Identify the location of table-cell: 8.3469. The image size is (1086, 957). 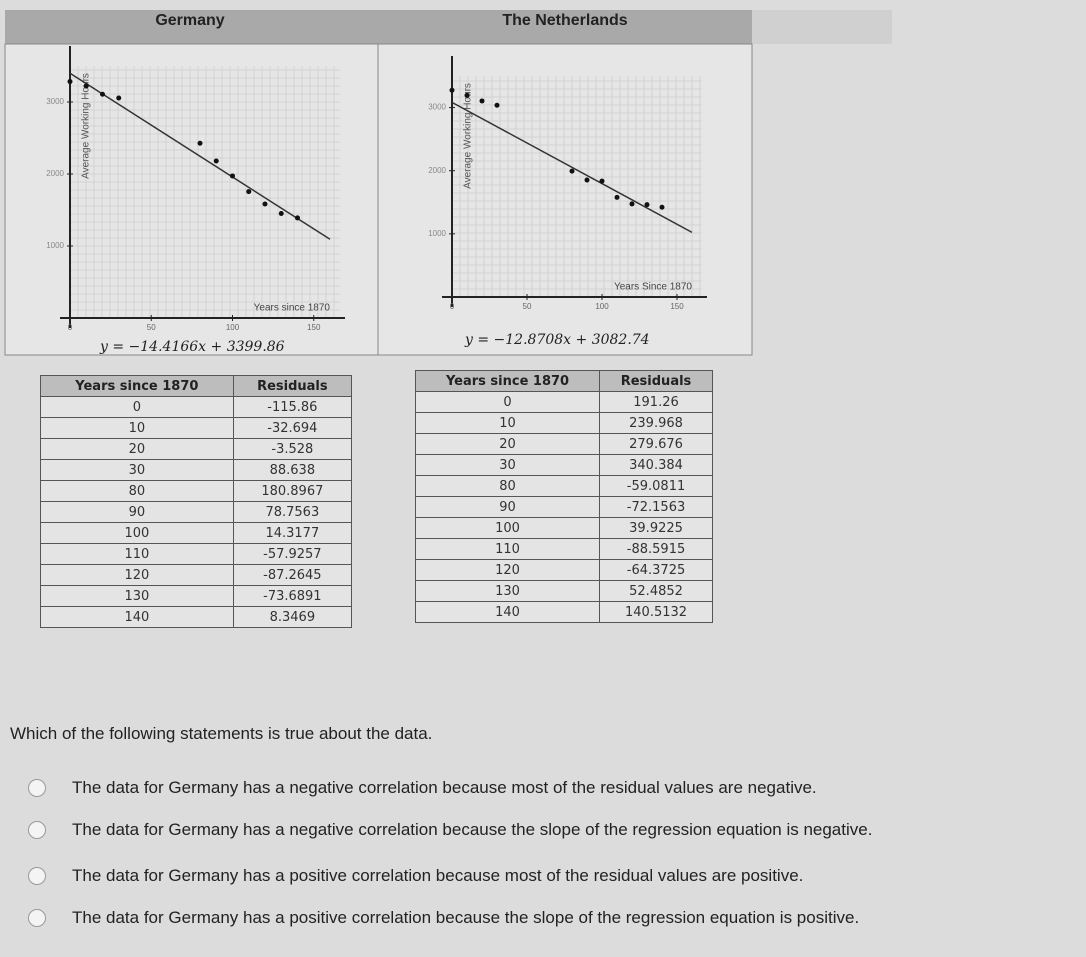
(292, 617).